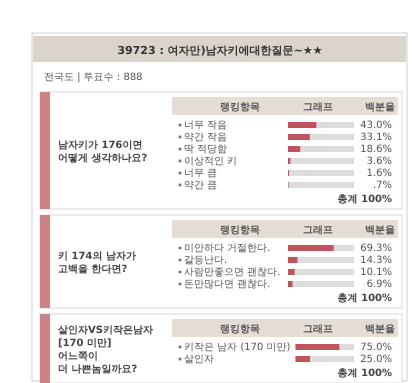 This screenshot has width=415, height=383. Describe the element at coordinates (201, 185) in the screenshot. I see `y-tick-label: 약간 큼` at that location.